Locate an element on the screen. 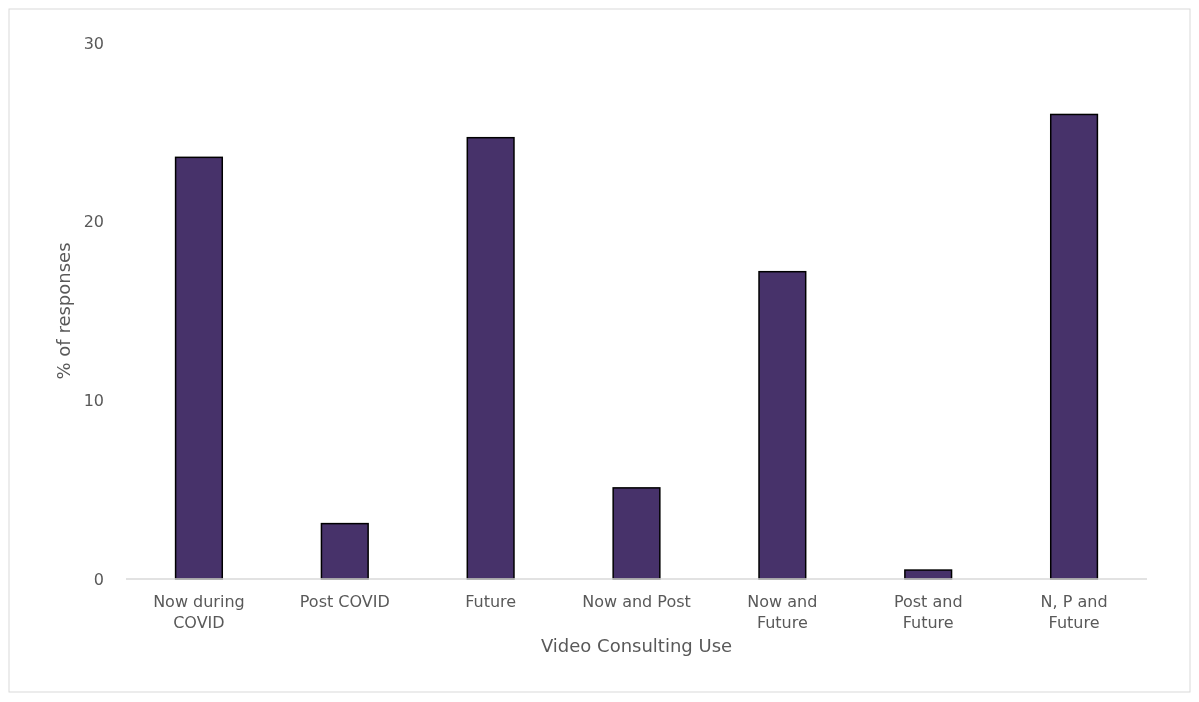 The image size is (1199, 702). x-tick-label: N, P and Future is located at coordinates (1074, 612).